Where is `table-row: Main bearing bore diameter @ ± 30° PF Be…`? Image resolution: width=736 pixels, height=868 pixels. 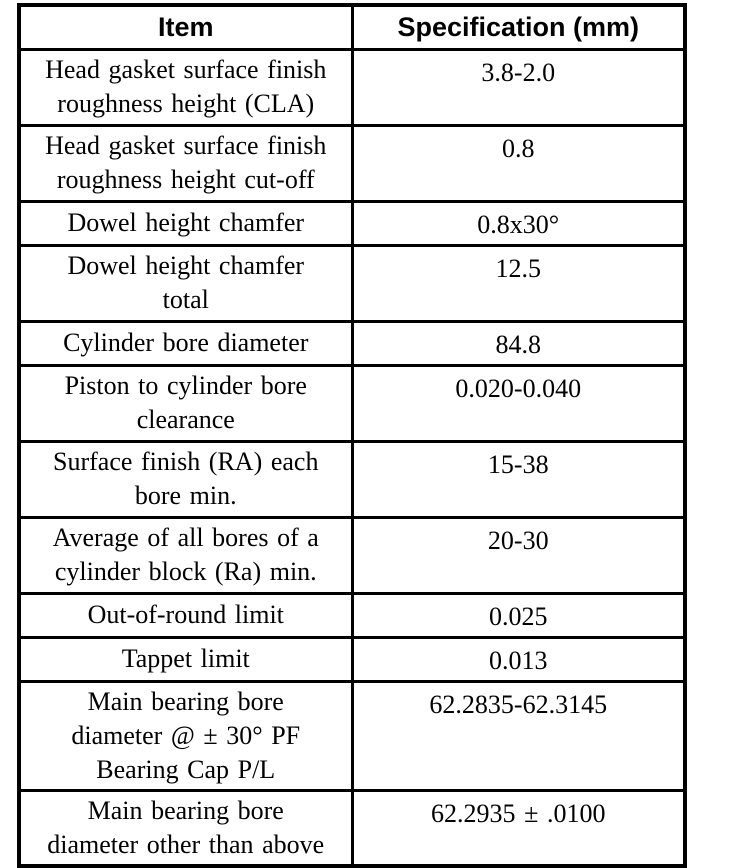 table-row: Main bearing bore diameter @ ± 30° PF Be… is located at coordinates (352, 735).